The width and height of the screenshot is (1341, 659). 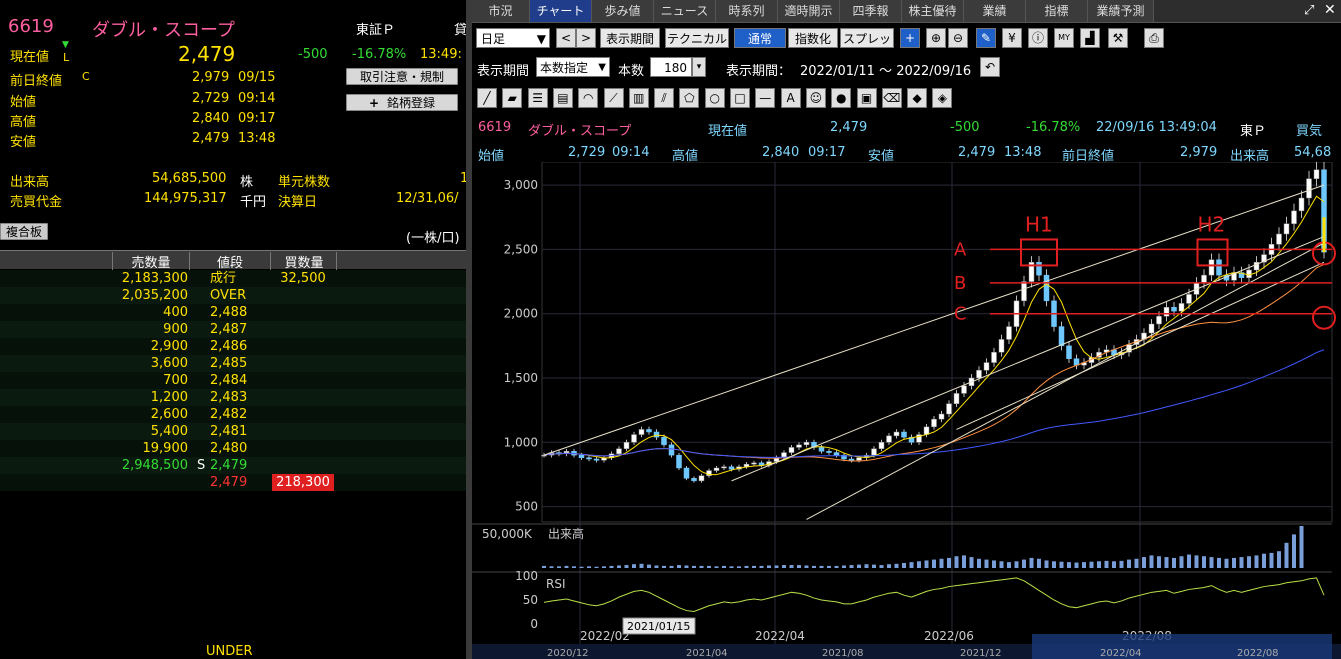 What do you see at coordinates (566, 38) in the screenshot?
I see `chevron-left-icon: <` at bounding box center [566, 38].